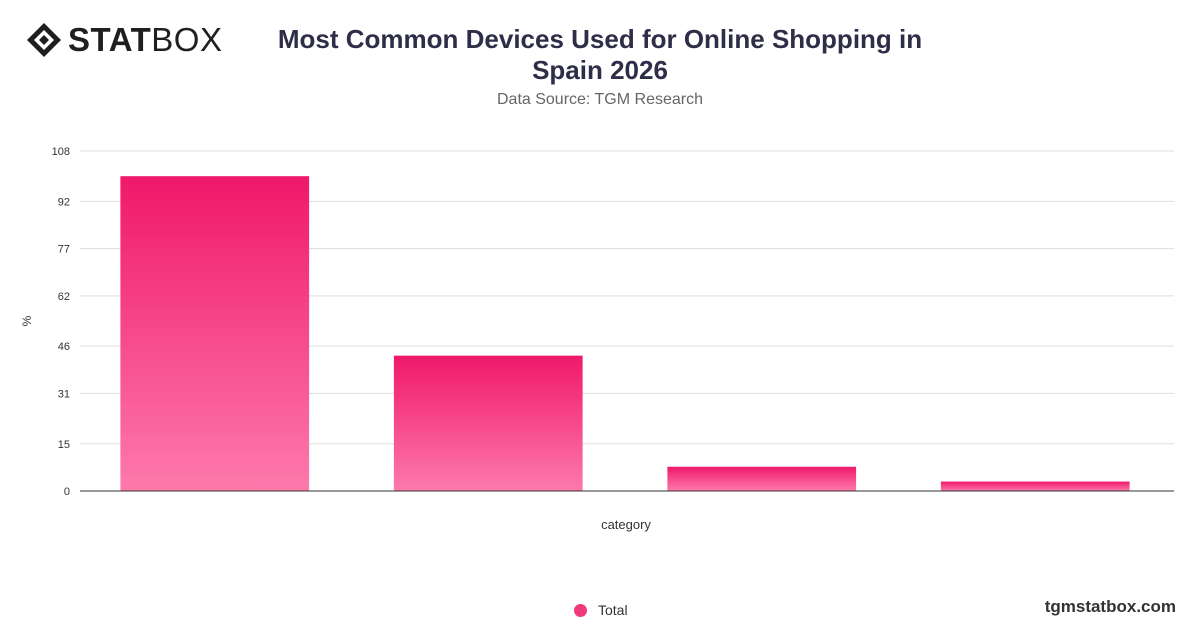 This screenshot has height=628, width=1200. I want to click on legend-marker, so click(580, 610).